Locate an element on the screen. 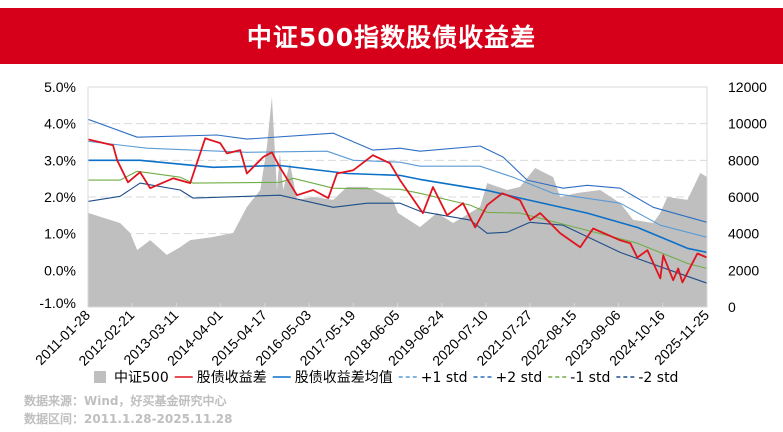  legend-label: +1 std is located at coordinates (444, 378).